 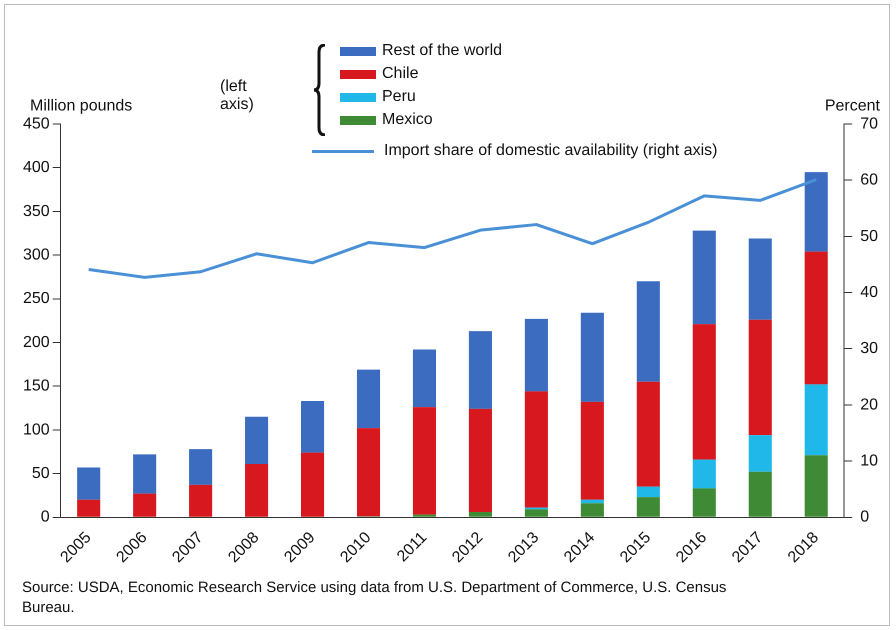 I want to click on legend-label: Mexico, so click(x=407, y=120).